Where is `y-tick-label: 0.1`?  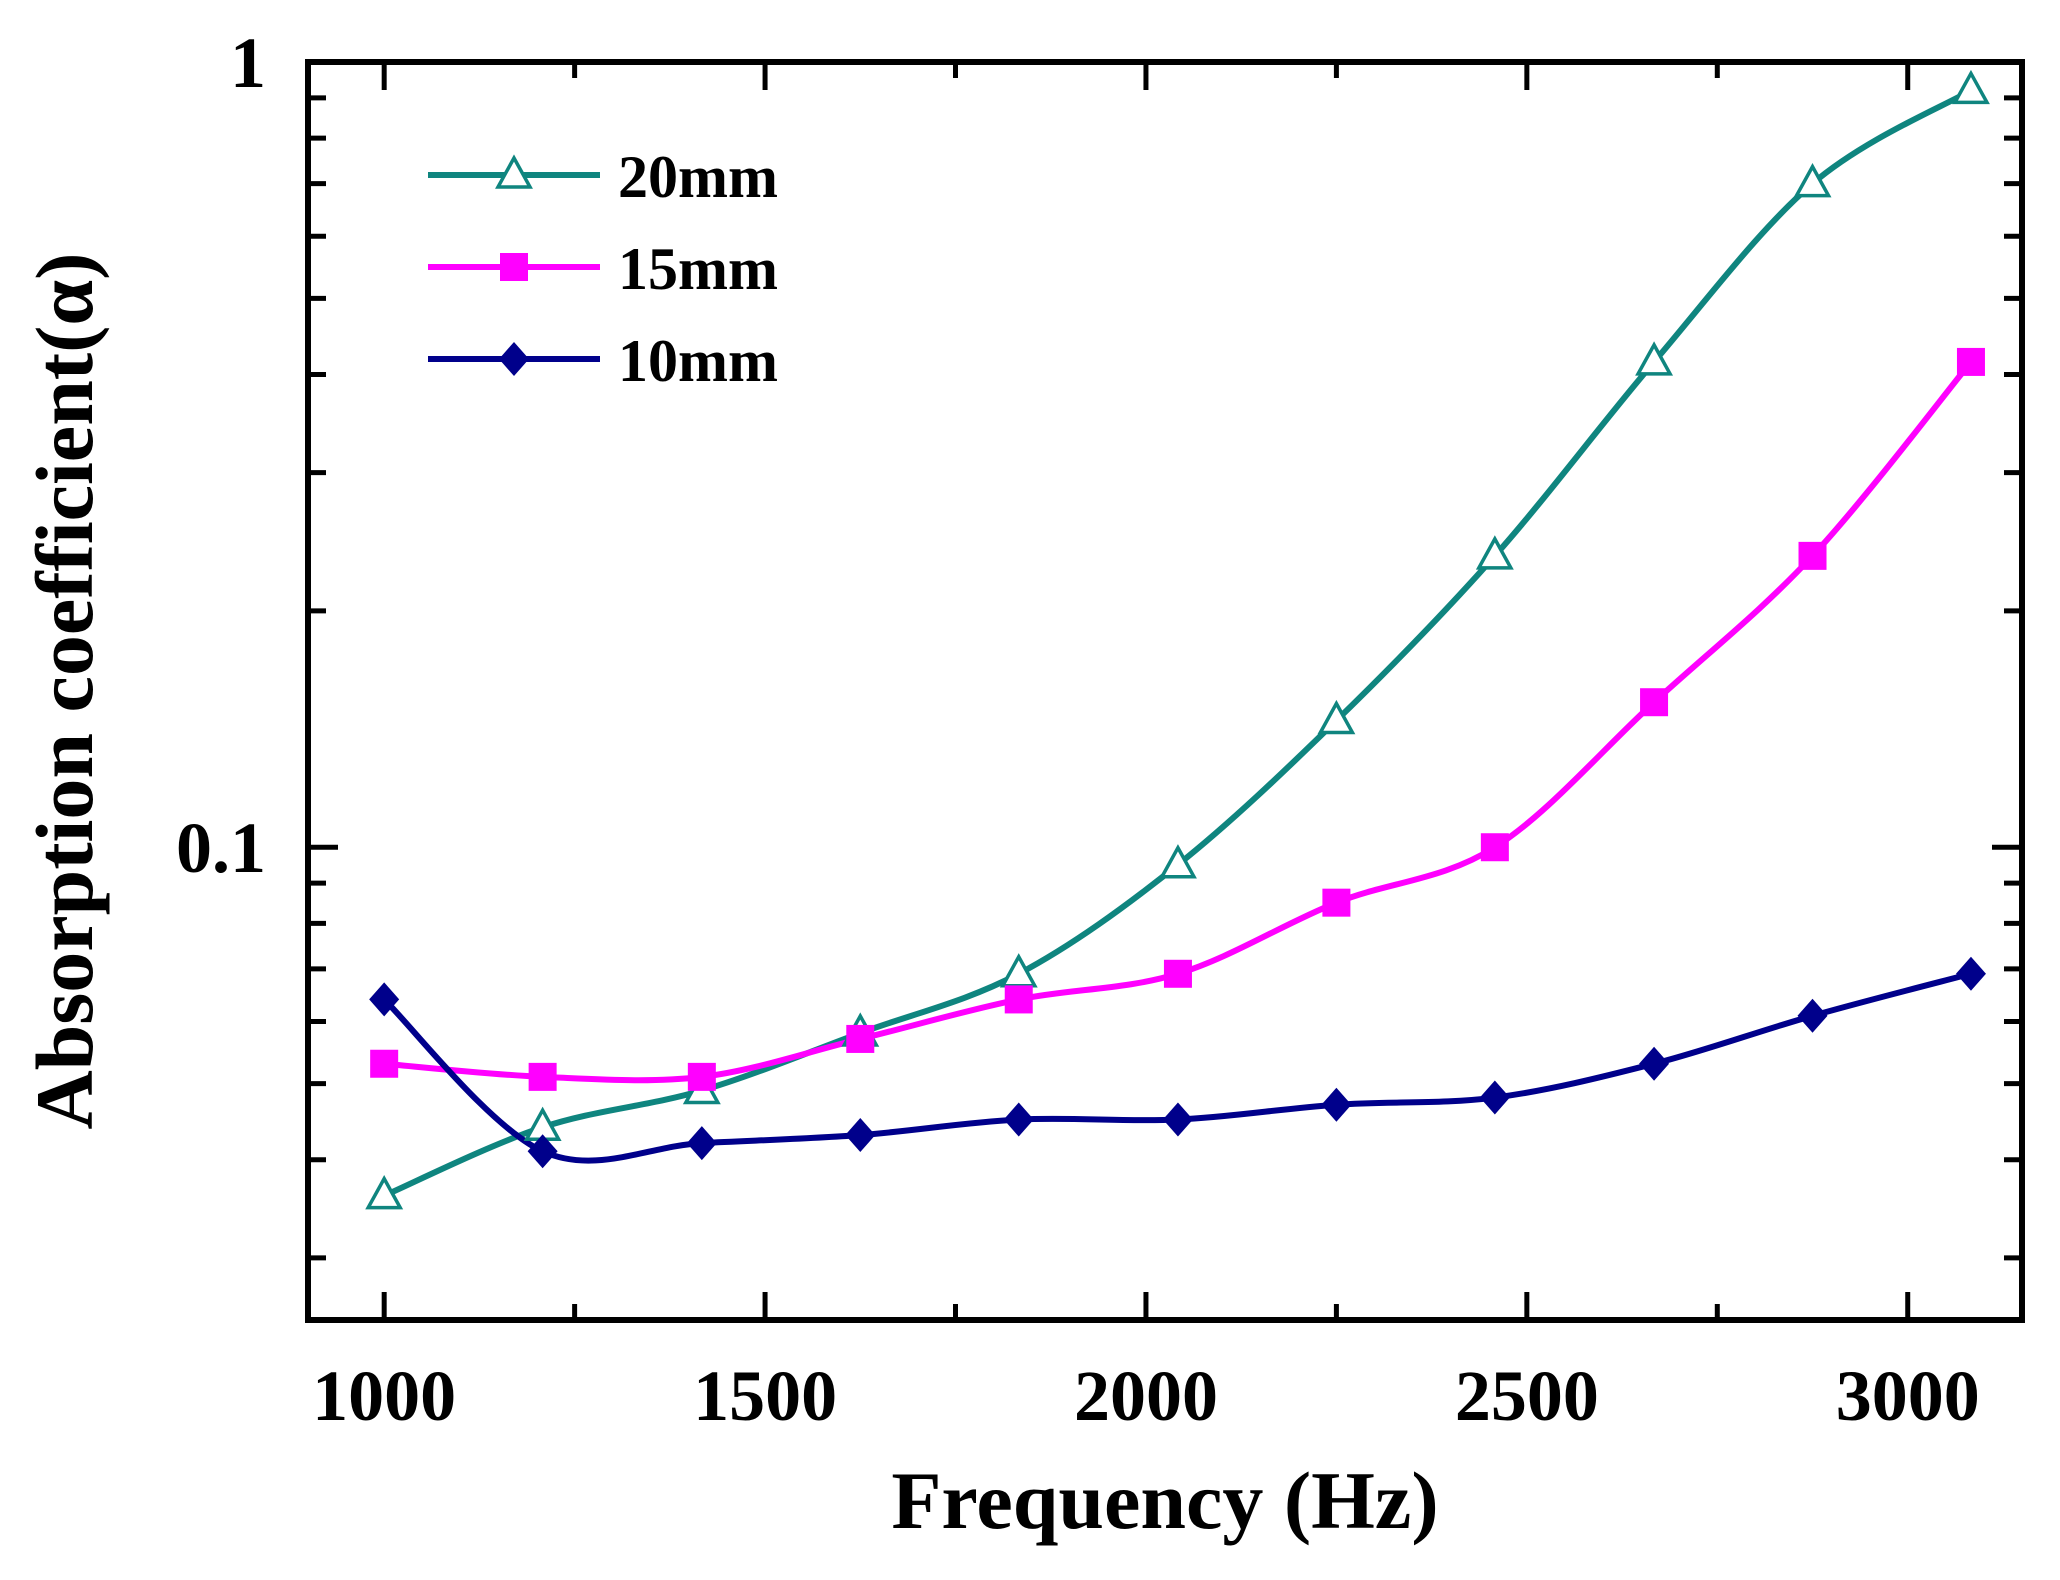 y-tick-label: 0.1 is located at coordinates (221, 848).